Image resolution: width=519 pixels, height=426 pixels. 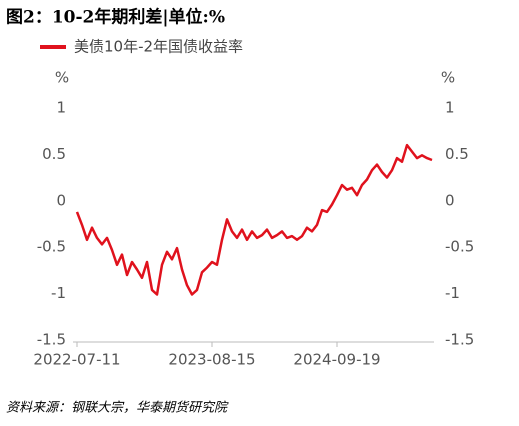 I want to click on y-tick-label: 1, so click(x=61, y=108).